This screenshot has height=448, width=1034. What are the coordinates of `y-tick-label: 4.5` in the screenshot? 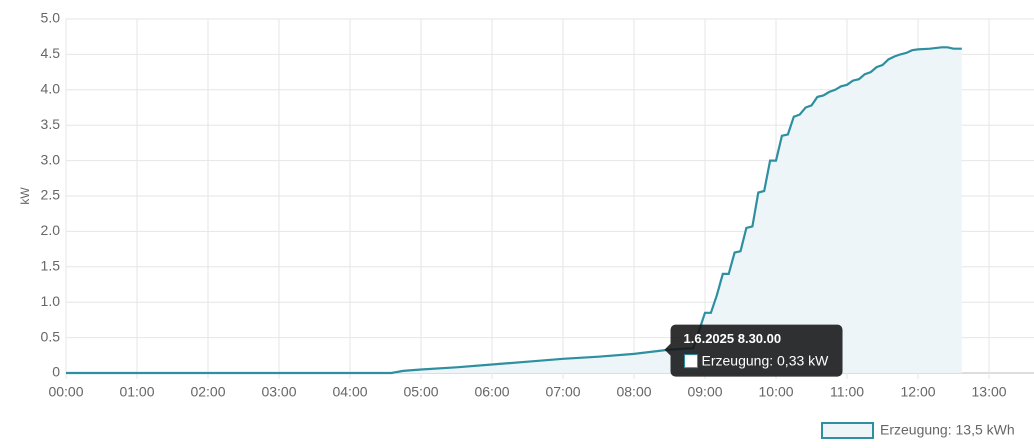 It's located at (51, 53).